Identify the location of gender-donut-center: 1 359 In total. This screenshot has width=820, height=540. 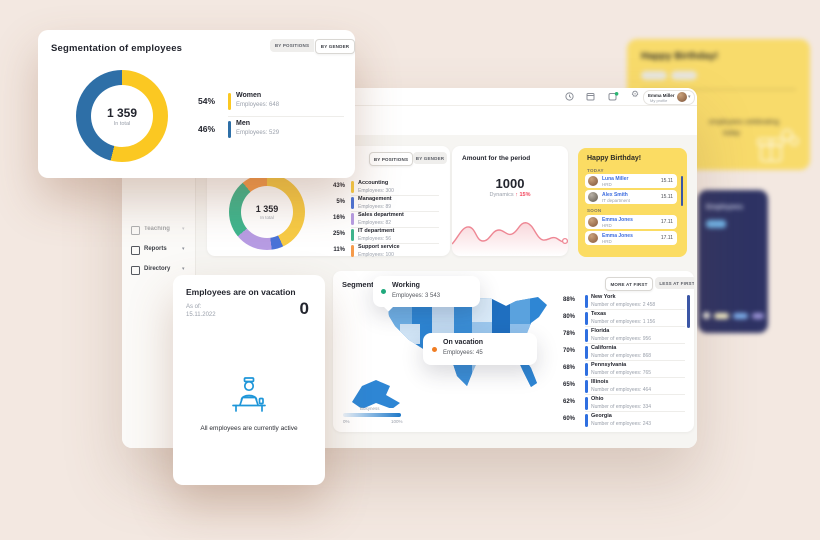
(122, 116).